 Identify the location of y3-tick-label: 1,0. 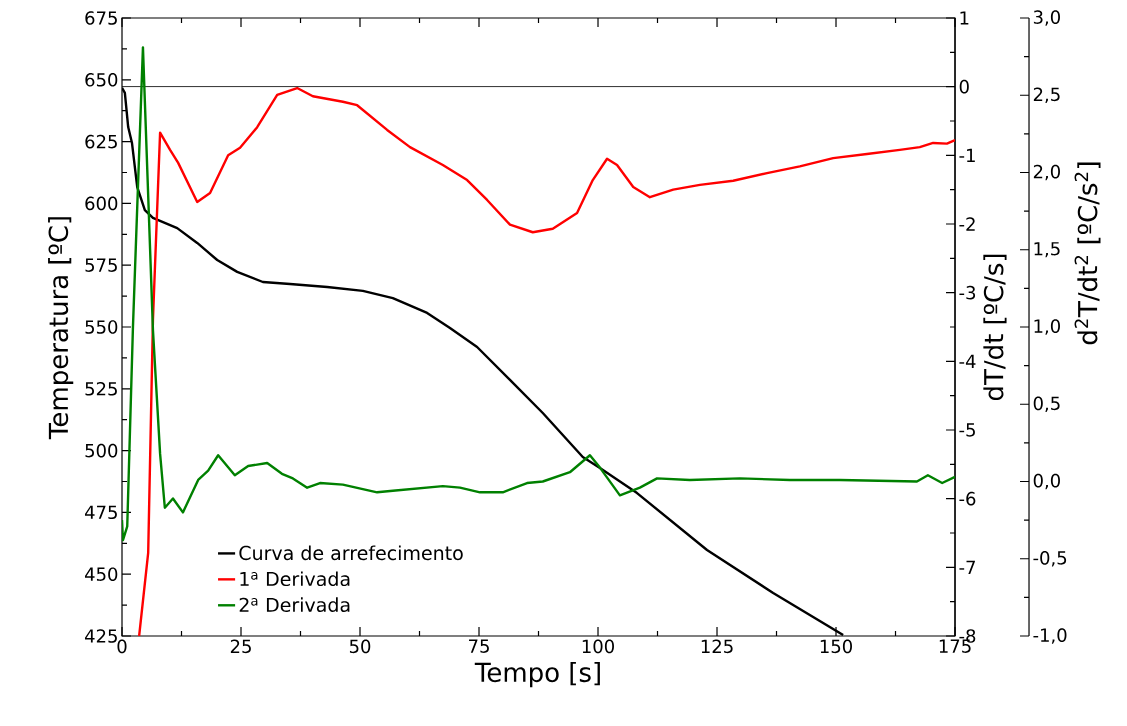
(1047, 327).